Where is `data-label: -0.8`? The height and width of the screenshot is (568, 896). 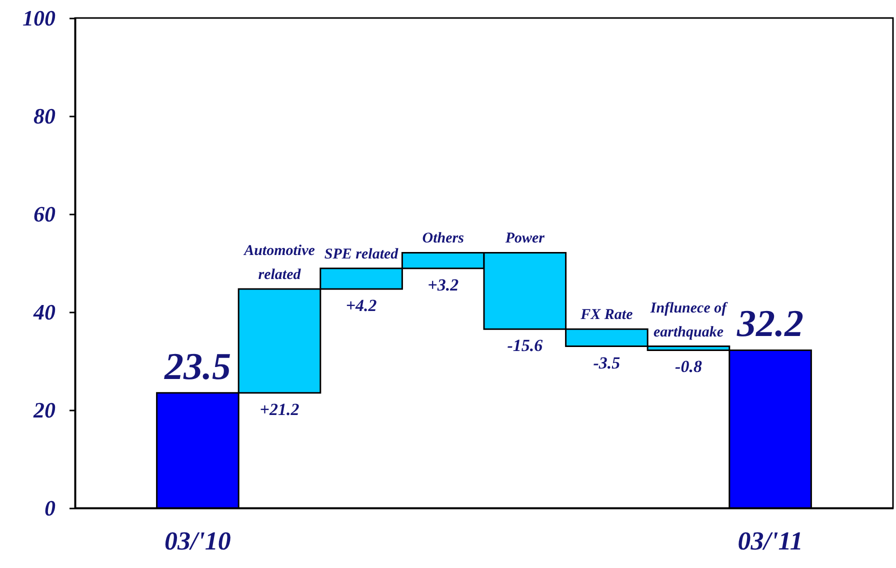
data-label: -0.8 is located at coordinates (688, 366).